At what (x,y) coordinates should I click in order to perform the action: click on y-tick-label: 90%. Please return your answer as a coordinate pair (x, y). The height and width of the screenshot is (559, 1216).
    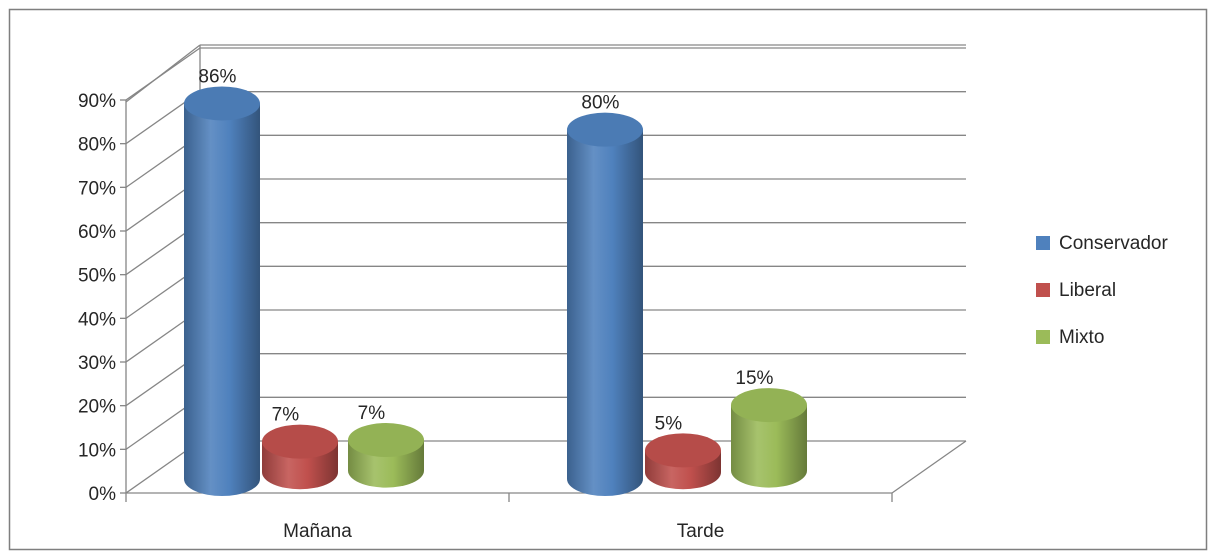
    Looking at the image, I should click on (97, 101).